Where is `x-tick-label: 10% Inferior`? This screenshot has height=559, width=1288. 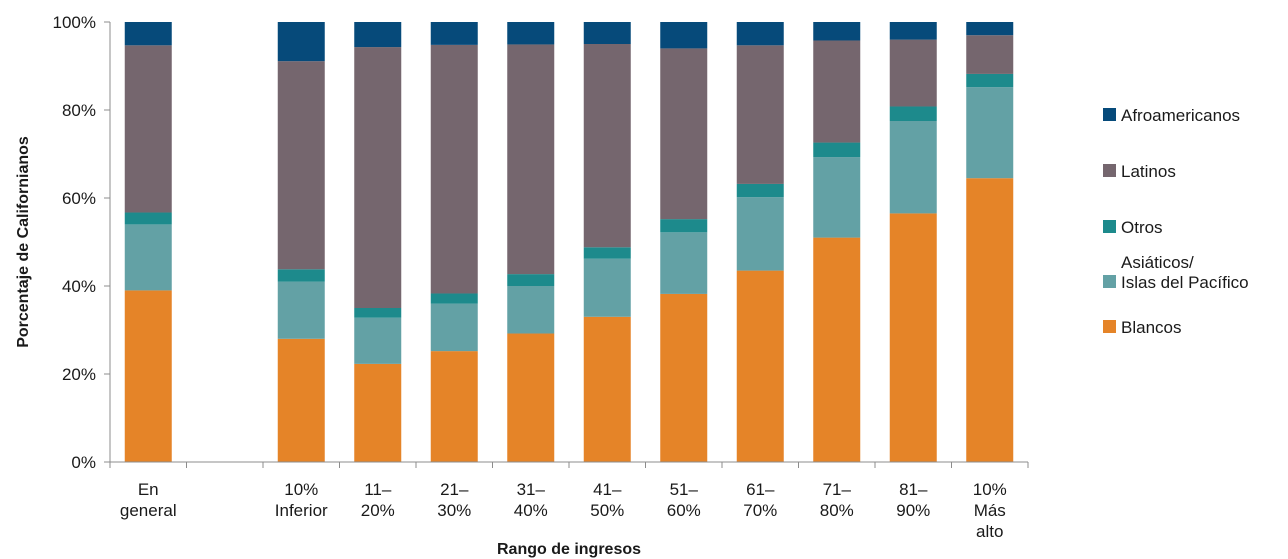
x-tick-label: 10% Inferior is located at coordinates (301, 500).